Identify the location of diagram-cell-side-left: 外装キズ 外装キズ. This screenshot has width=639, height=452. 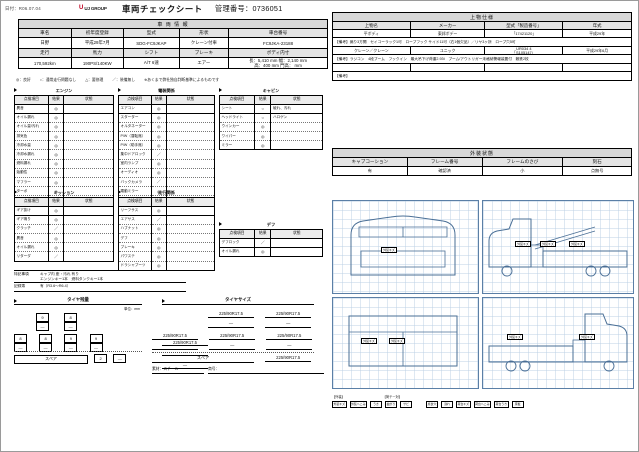
(558, 343).